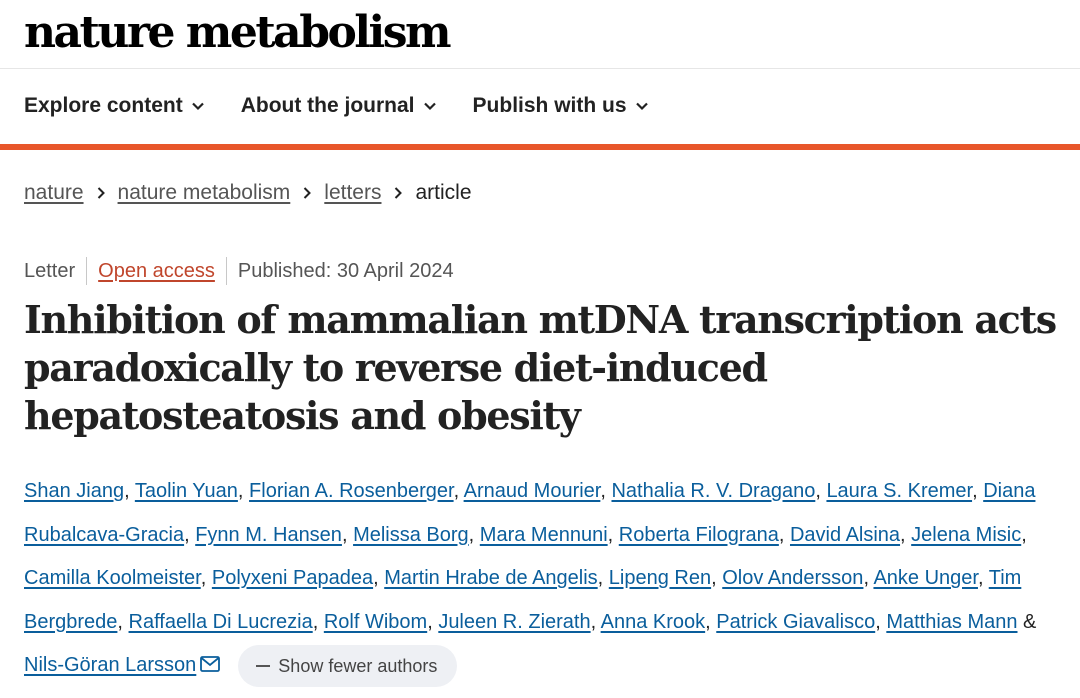 This screenshot has width=1080, height=698. I want to click on author-link: Rolf Wibom, so click(375, 621).